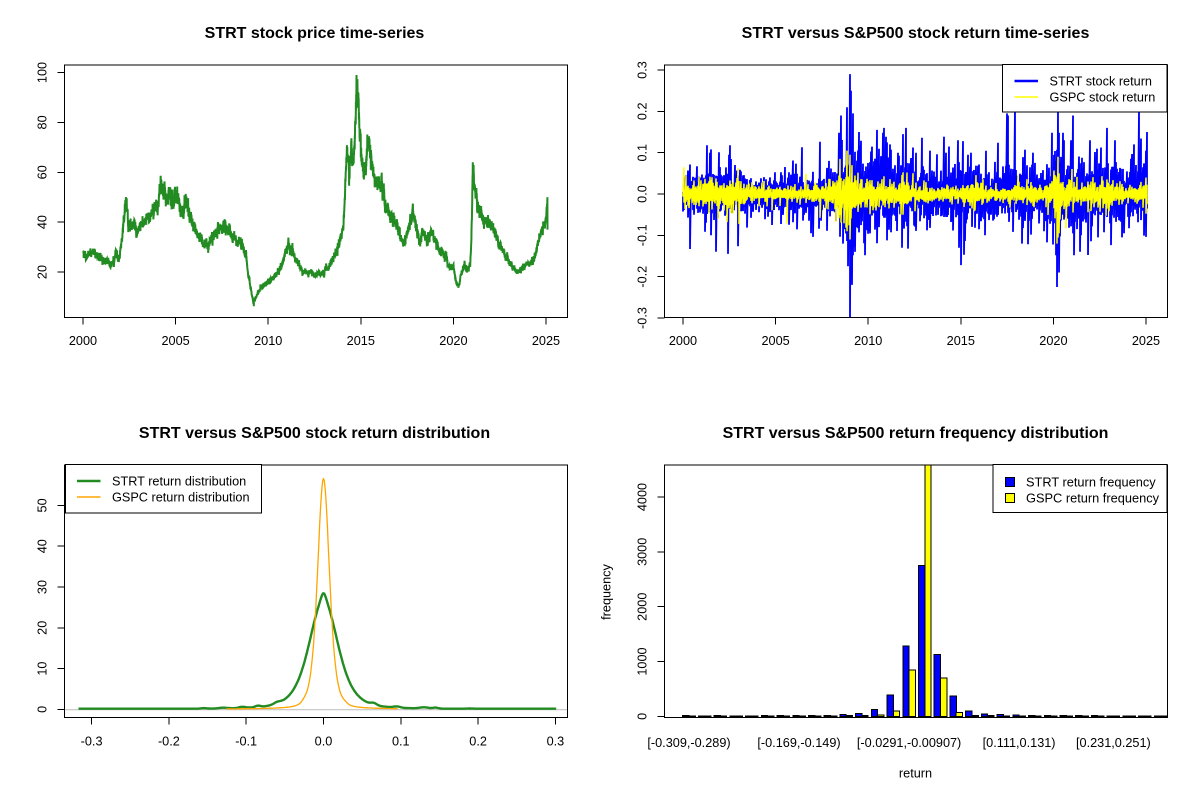 The image size is (1200, 805). Describe the element at coordinates (1091, 482) in the screenshot. I see `svg-text: STRT return frequency` at that location.